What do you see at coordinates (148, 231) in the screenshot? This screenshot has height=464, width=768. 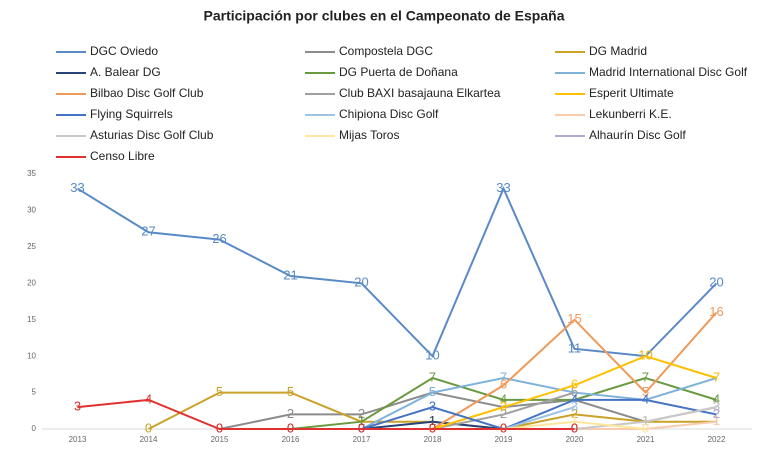 I see `data-label: 27` at bounding box center [148, 231].